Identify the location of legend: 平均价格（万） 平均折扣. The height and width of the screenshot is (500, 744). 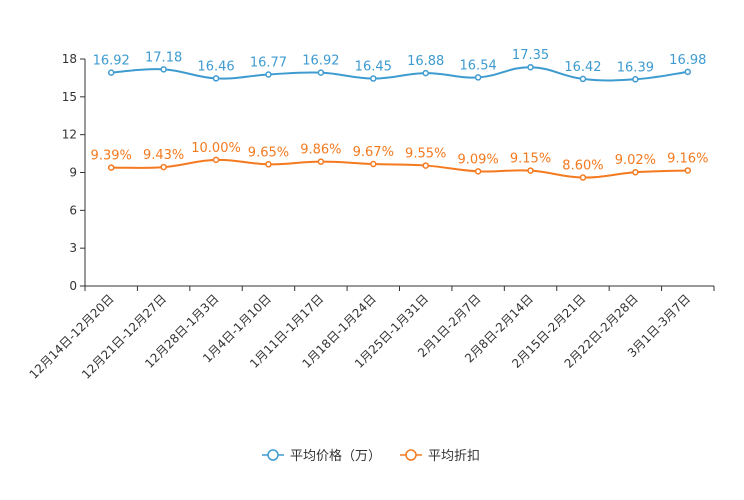
(371, 456).